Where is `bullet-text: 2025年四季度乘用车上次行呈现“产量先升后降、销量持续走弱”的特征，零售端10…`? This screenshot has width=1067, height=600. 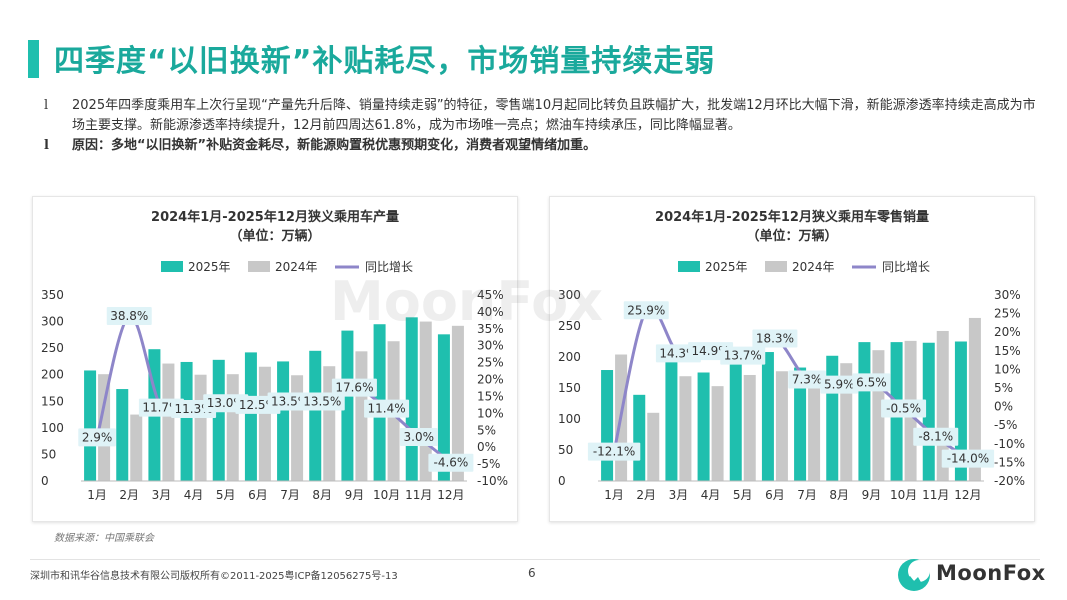
bullet-text: 2025年四季度乘用车上次行呈现“产量先升后降、销量持续走弱”的特征，零售端10… is located at coordinates (554, 115).